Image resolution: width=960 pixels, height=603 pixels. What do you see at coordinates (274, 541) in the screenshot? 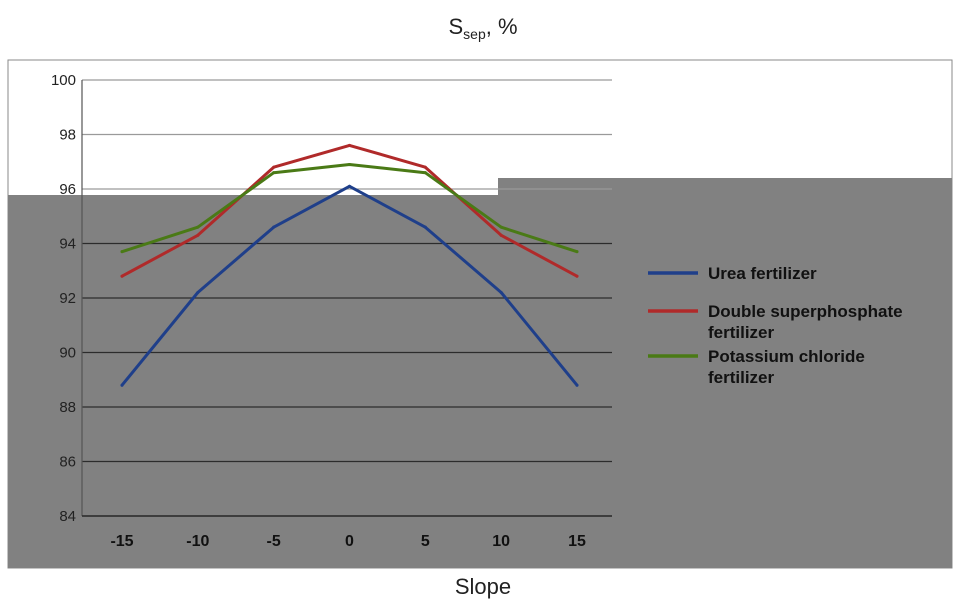
I see `x-tick-label: -5` at bounding box center [274, 541].